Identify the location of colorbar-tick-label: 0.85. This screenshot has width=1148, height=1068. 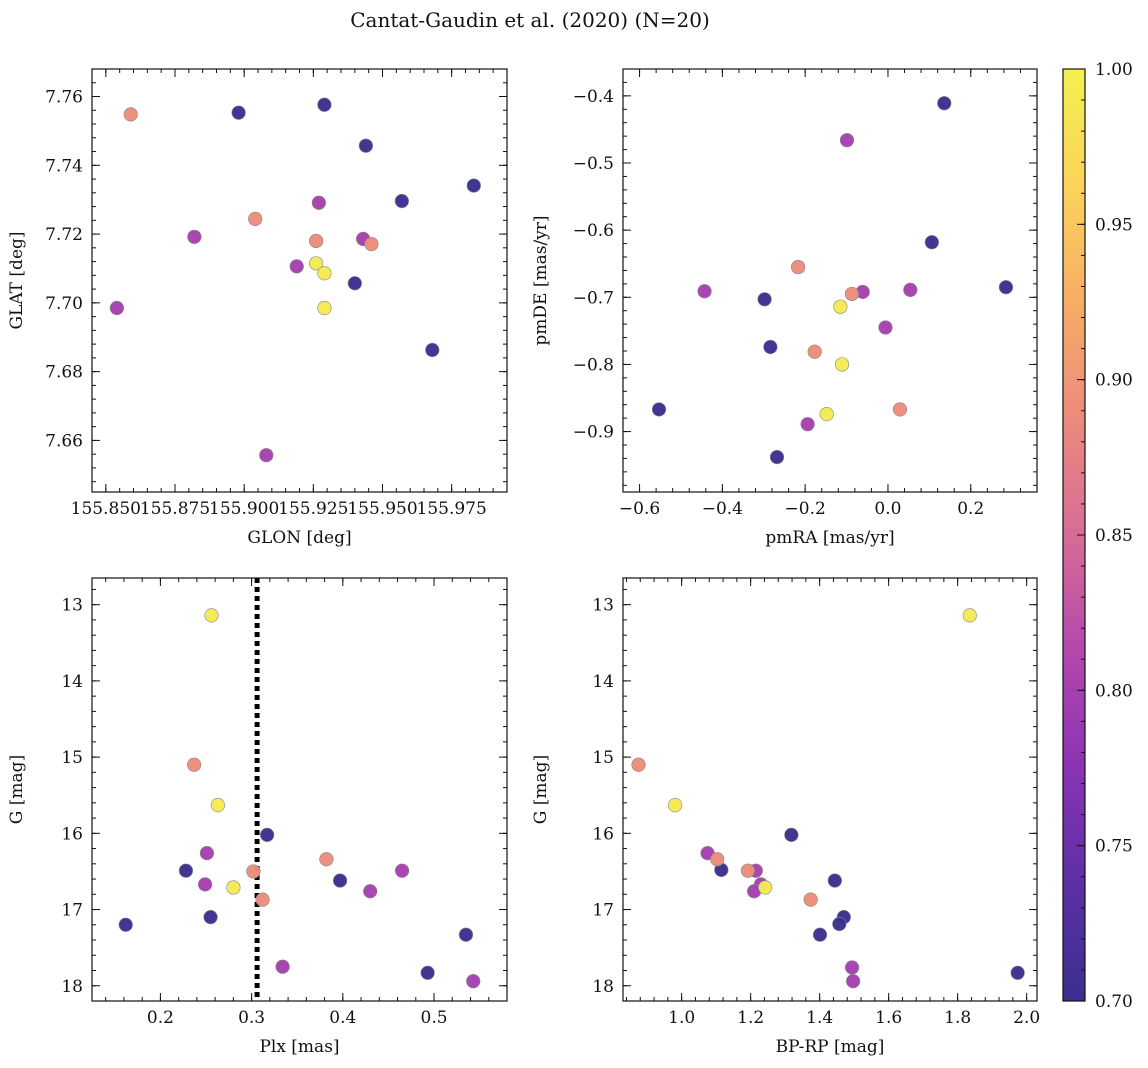
(1114, 536).